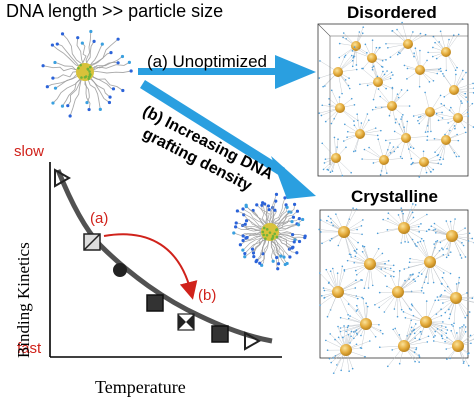 The image size is (474, 405). Describe the element at coordinates (395, 99) in the screenshot. I see `disordered-panel` at that location.